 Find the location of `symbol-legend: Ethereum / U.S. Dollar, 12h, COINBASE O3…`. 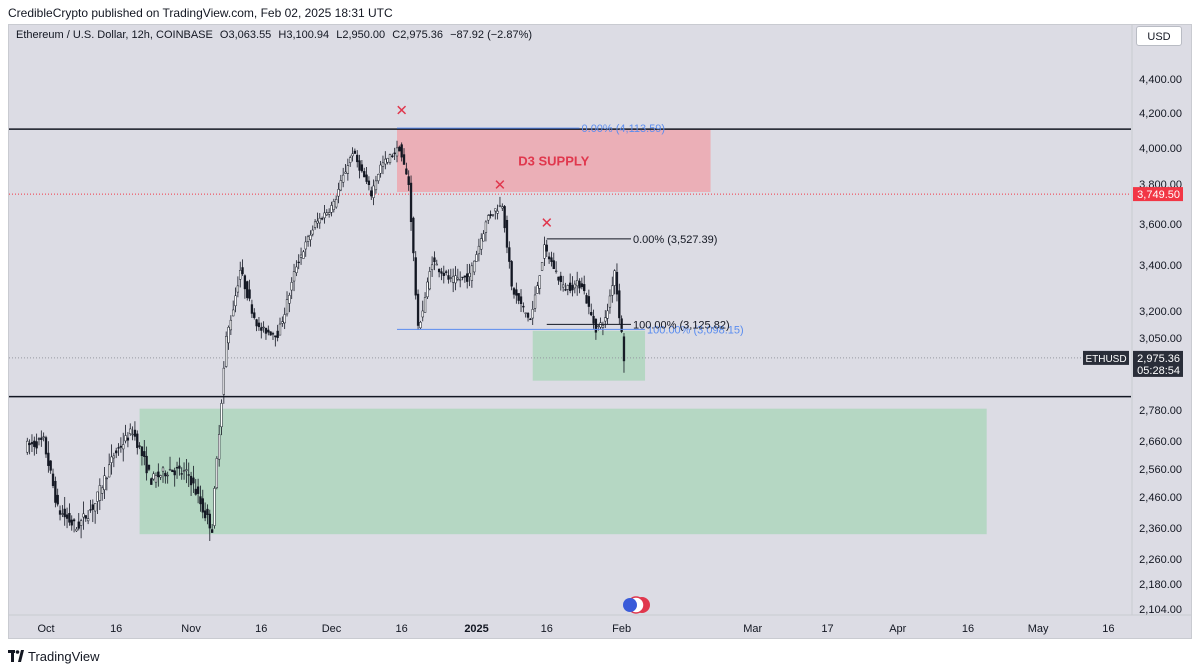

symbol-legend: Ethereum / U.S. Dollar, 12h, COINBASE O3… is located at coordinates (274, 35).